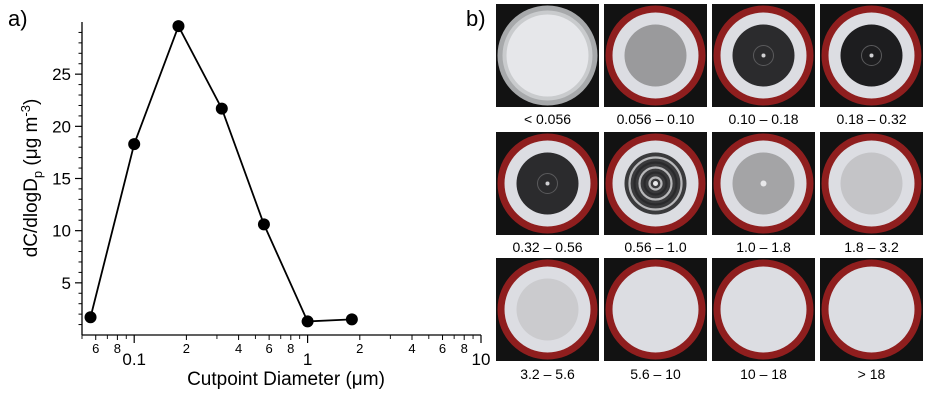 Image resolution: width=936 pixels, height=396 pixels. Describe the element at coordinates (61, 179) in the screenshot. I see `y-tick-label: 15` at that location.